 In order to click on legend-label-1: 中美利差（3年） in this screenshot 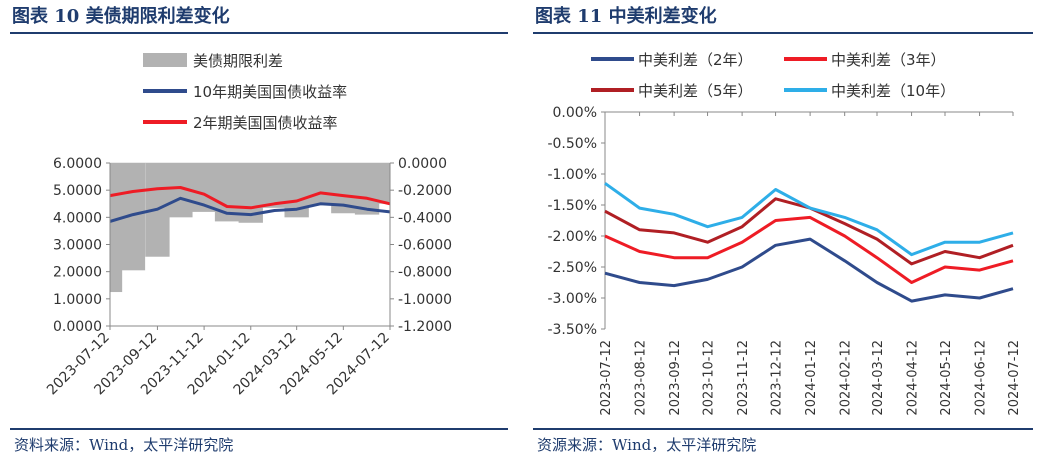, I will do `click(888, 60)`.